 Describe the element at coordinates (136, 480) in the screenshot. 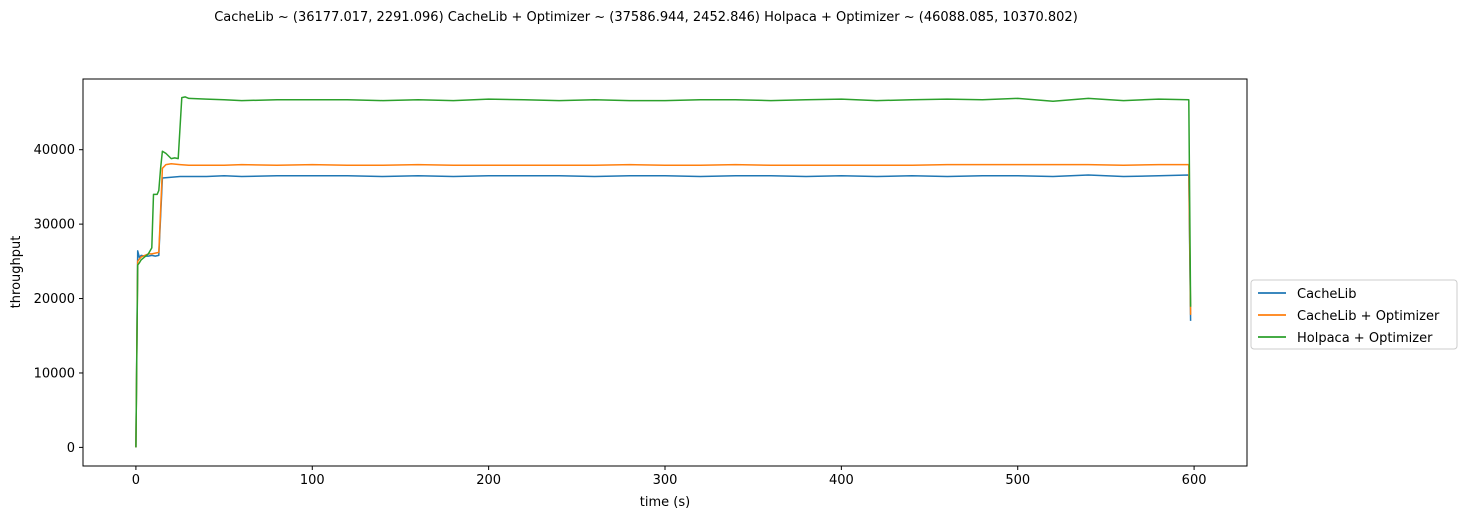

I see `x-tick-label: 0` at that location.